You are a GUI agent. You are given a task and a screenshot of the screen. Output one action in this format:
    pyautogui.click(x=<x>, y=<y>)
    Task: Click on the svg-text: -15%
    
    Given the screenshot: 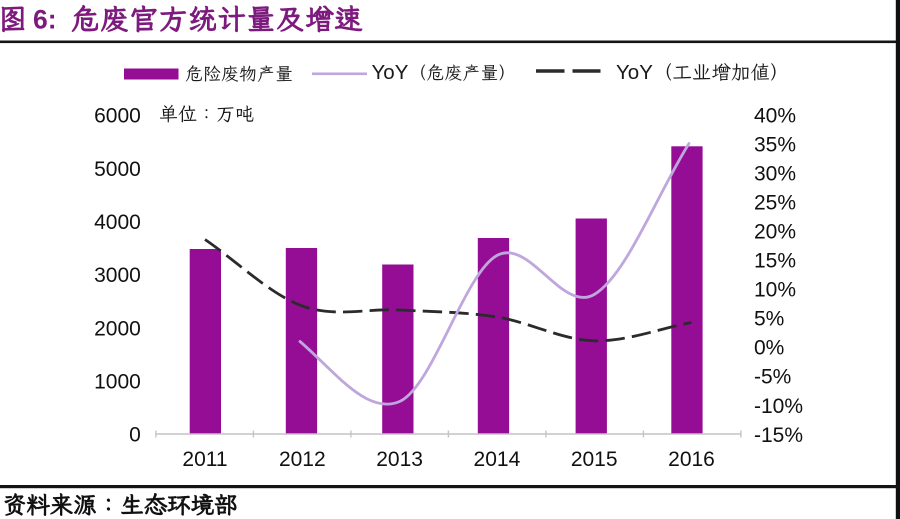 What is the action you would take?
    pyautogui.click(x=778, y=435)
    